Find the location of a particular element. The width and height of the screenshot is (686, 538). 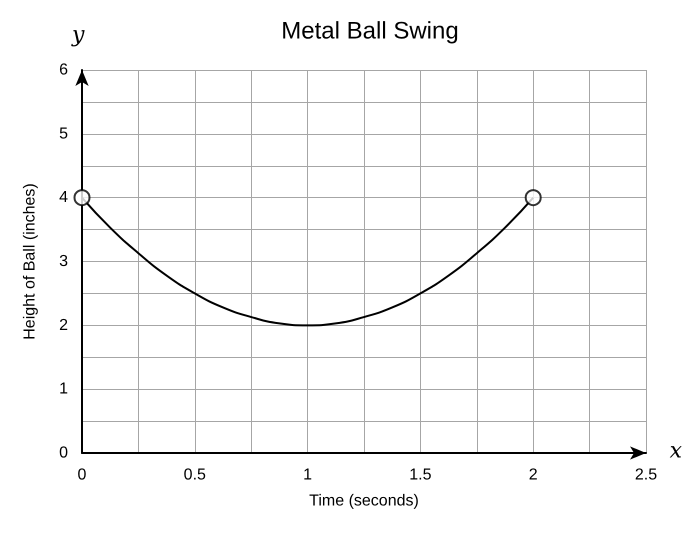

y-tick-label: 0 is located at coordinates (63, 453).